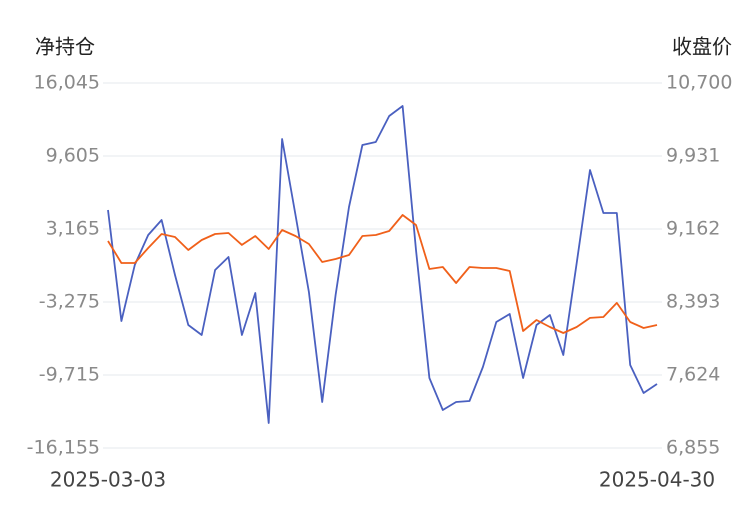  Describe the element at coordinates (693, 302) in the screenshot. I see `y2-tick-label: 8,393` at that location.